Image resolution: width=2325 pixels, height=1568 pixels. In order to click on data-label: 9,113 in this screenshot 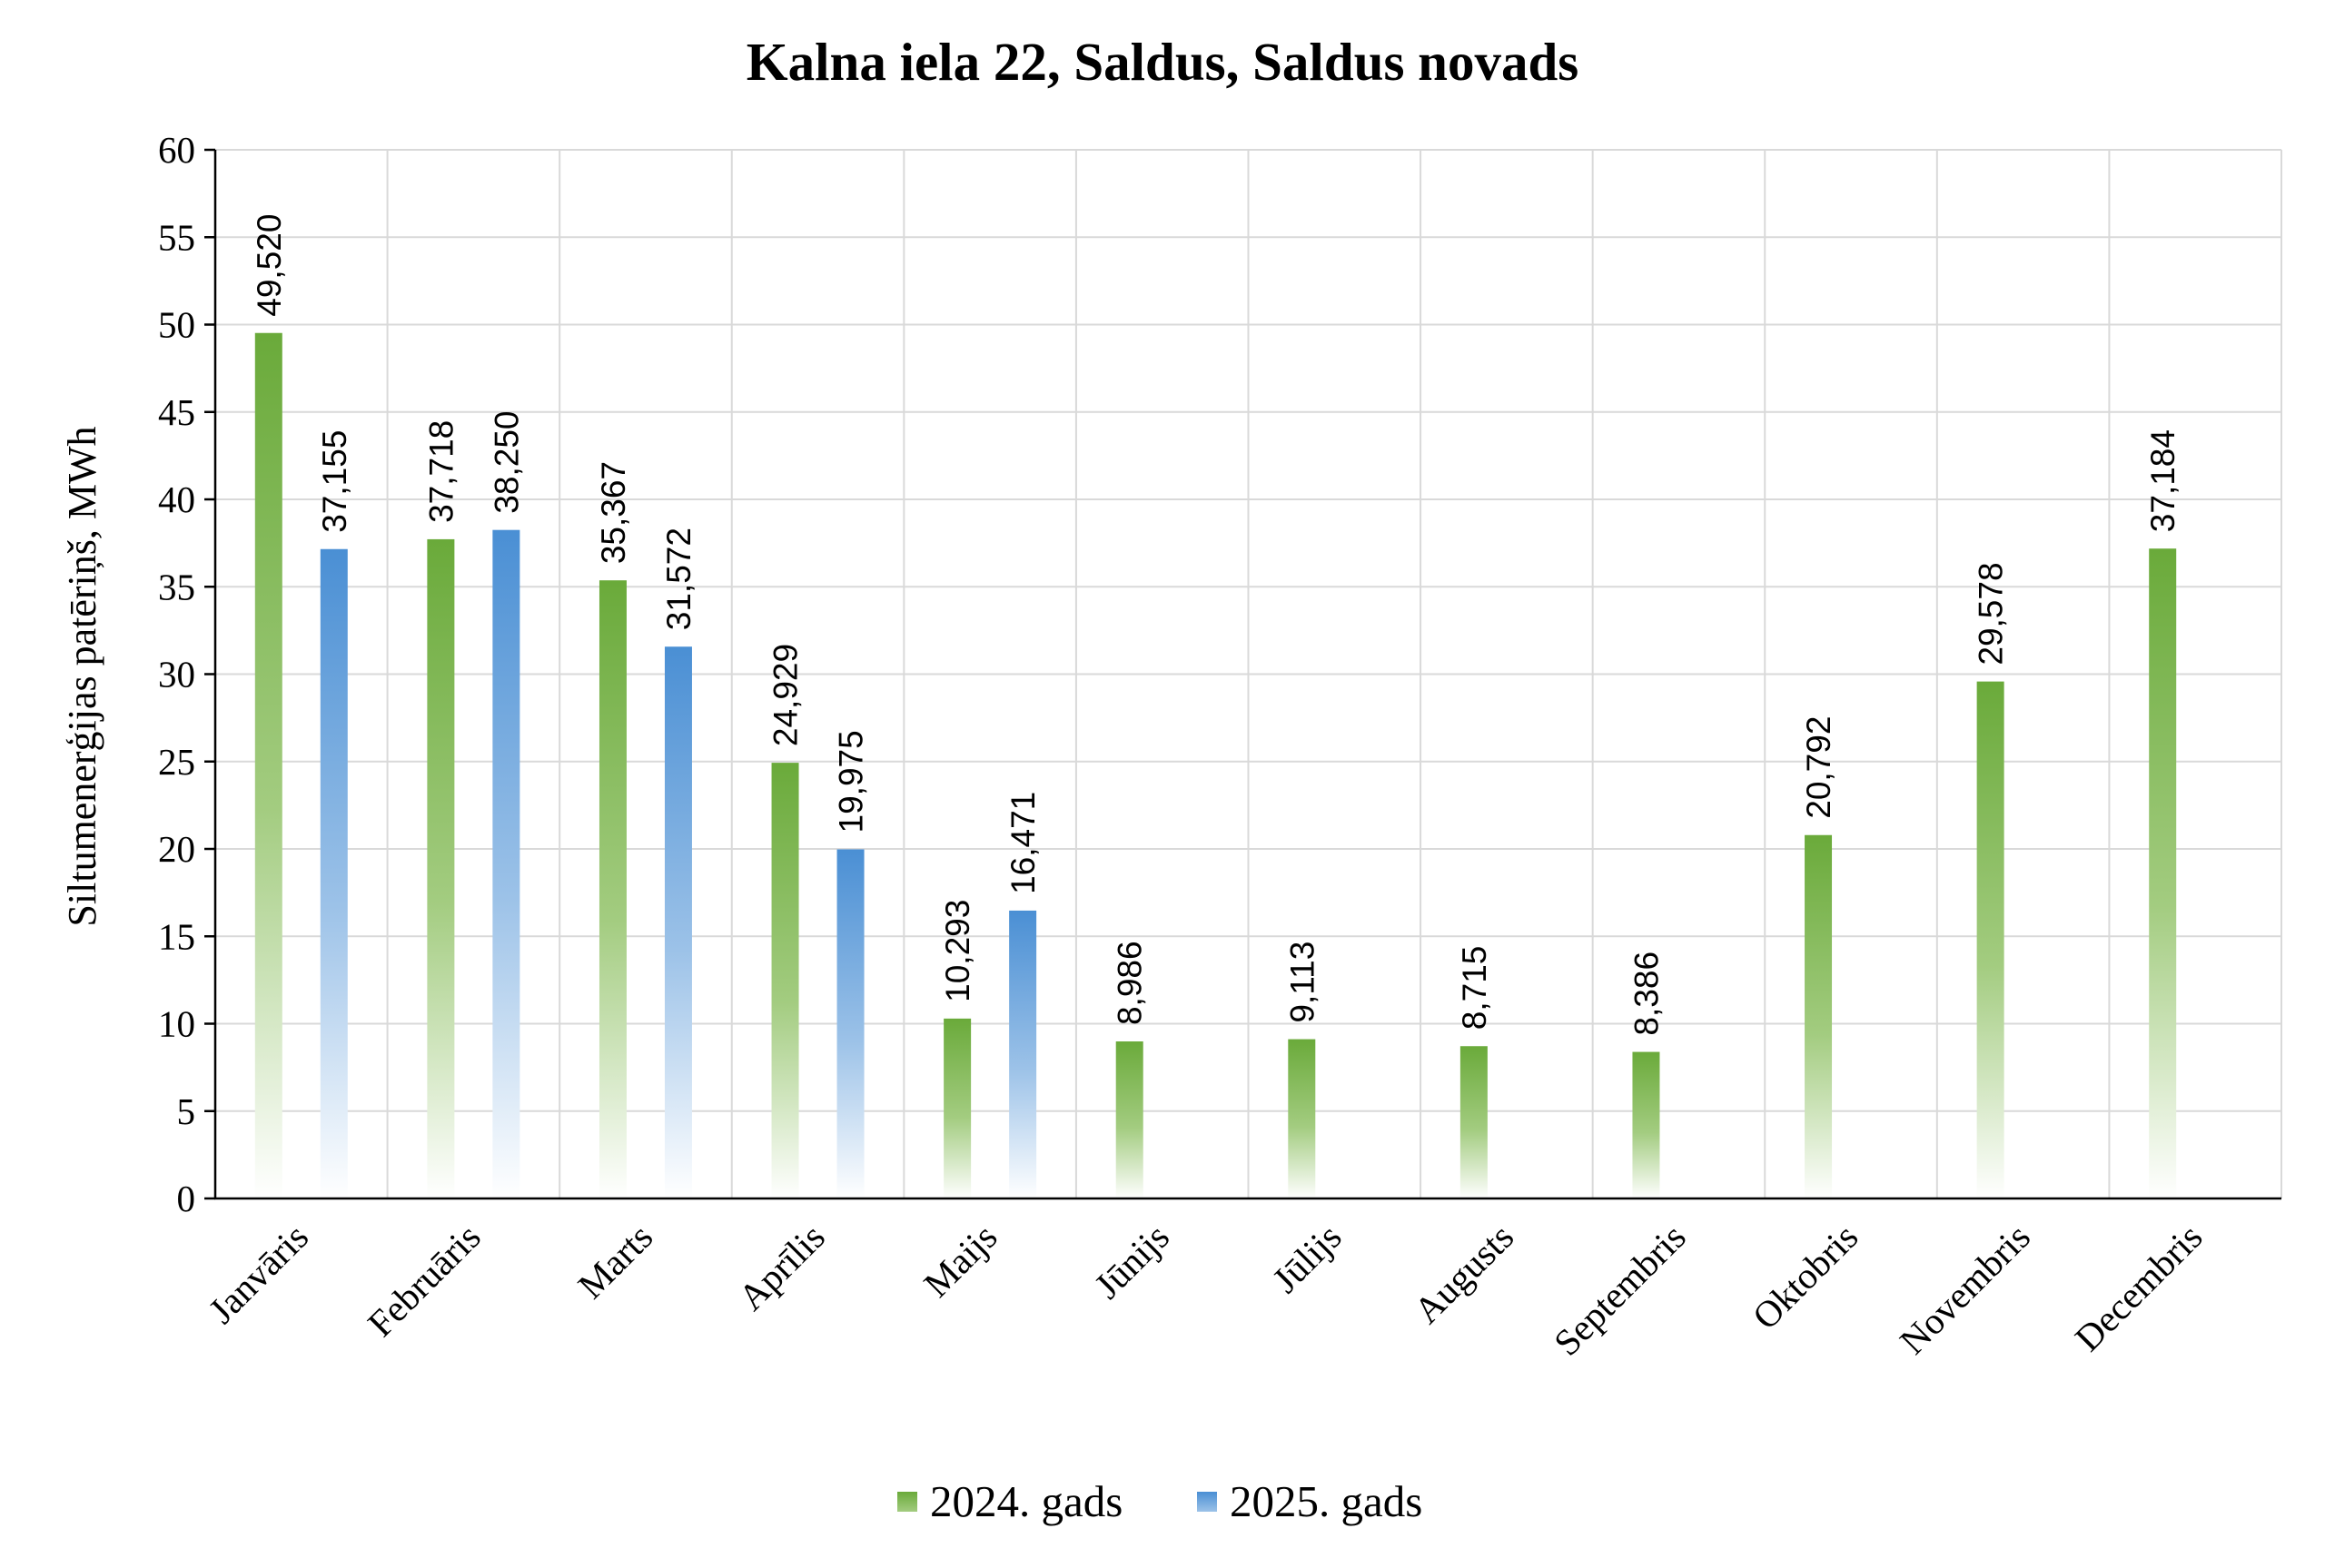, I will do `click(1302, 982)`.